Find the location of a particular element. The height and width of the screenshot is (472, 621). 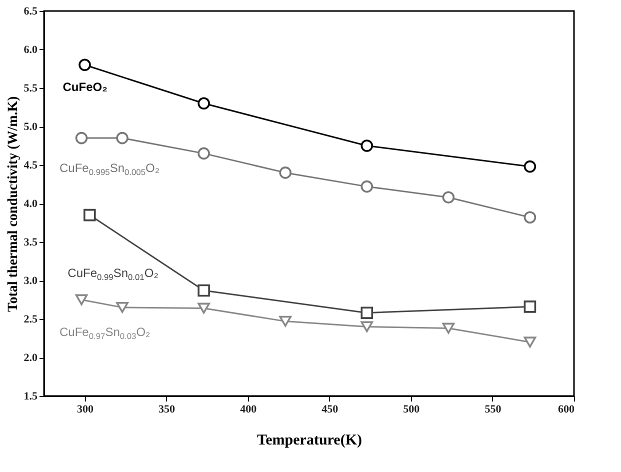

x-tick-label: 450 is located at coordinates (330, 410).